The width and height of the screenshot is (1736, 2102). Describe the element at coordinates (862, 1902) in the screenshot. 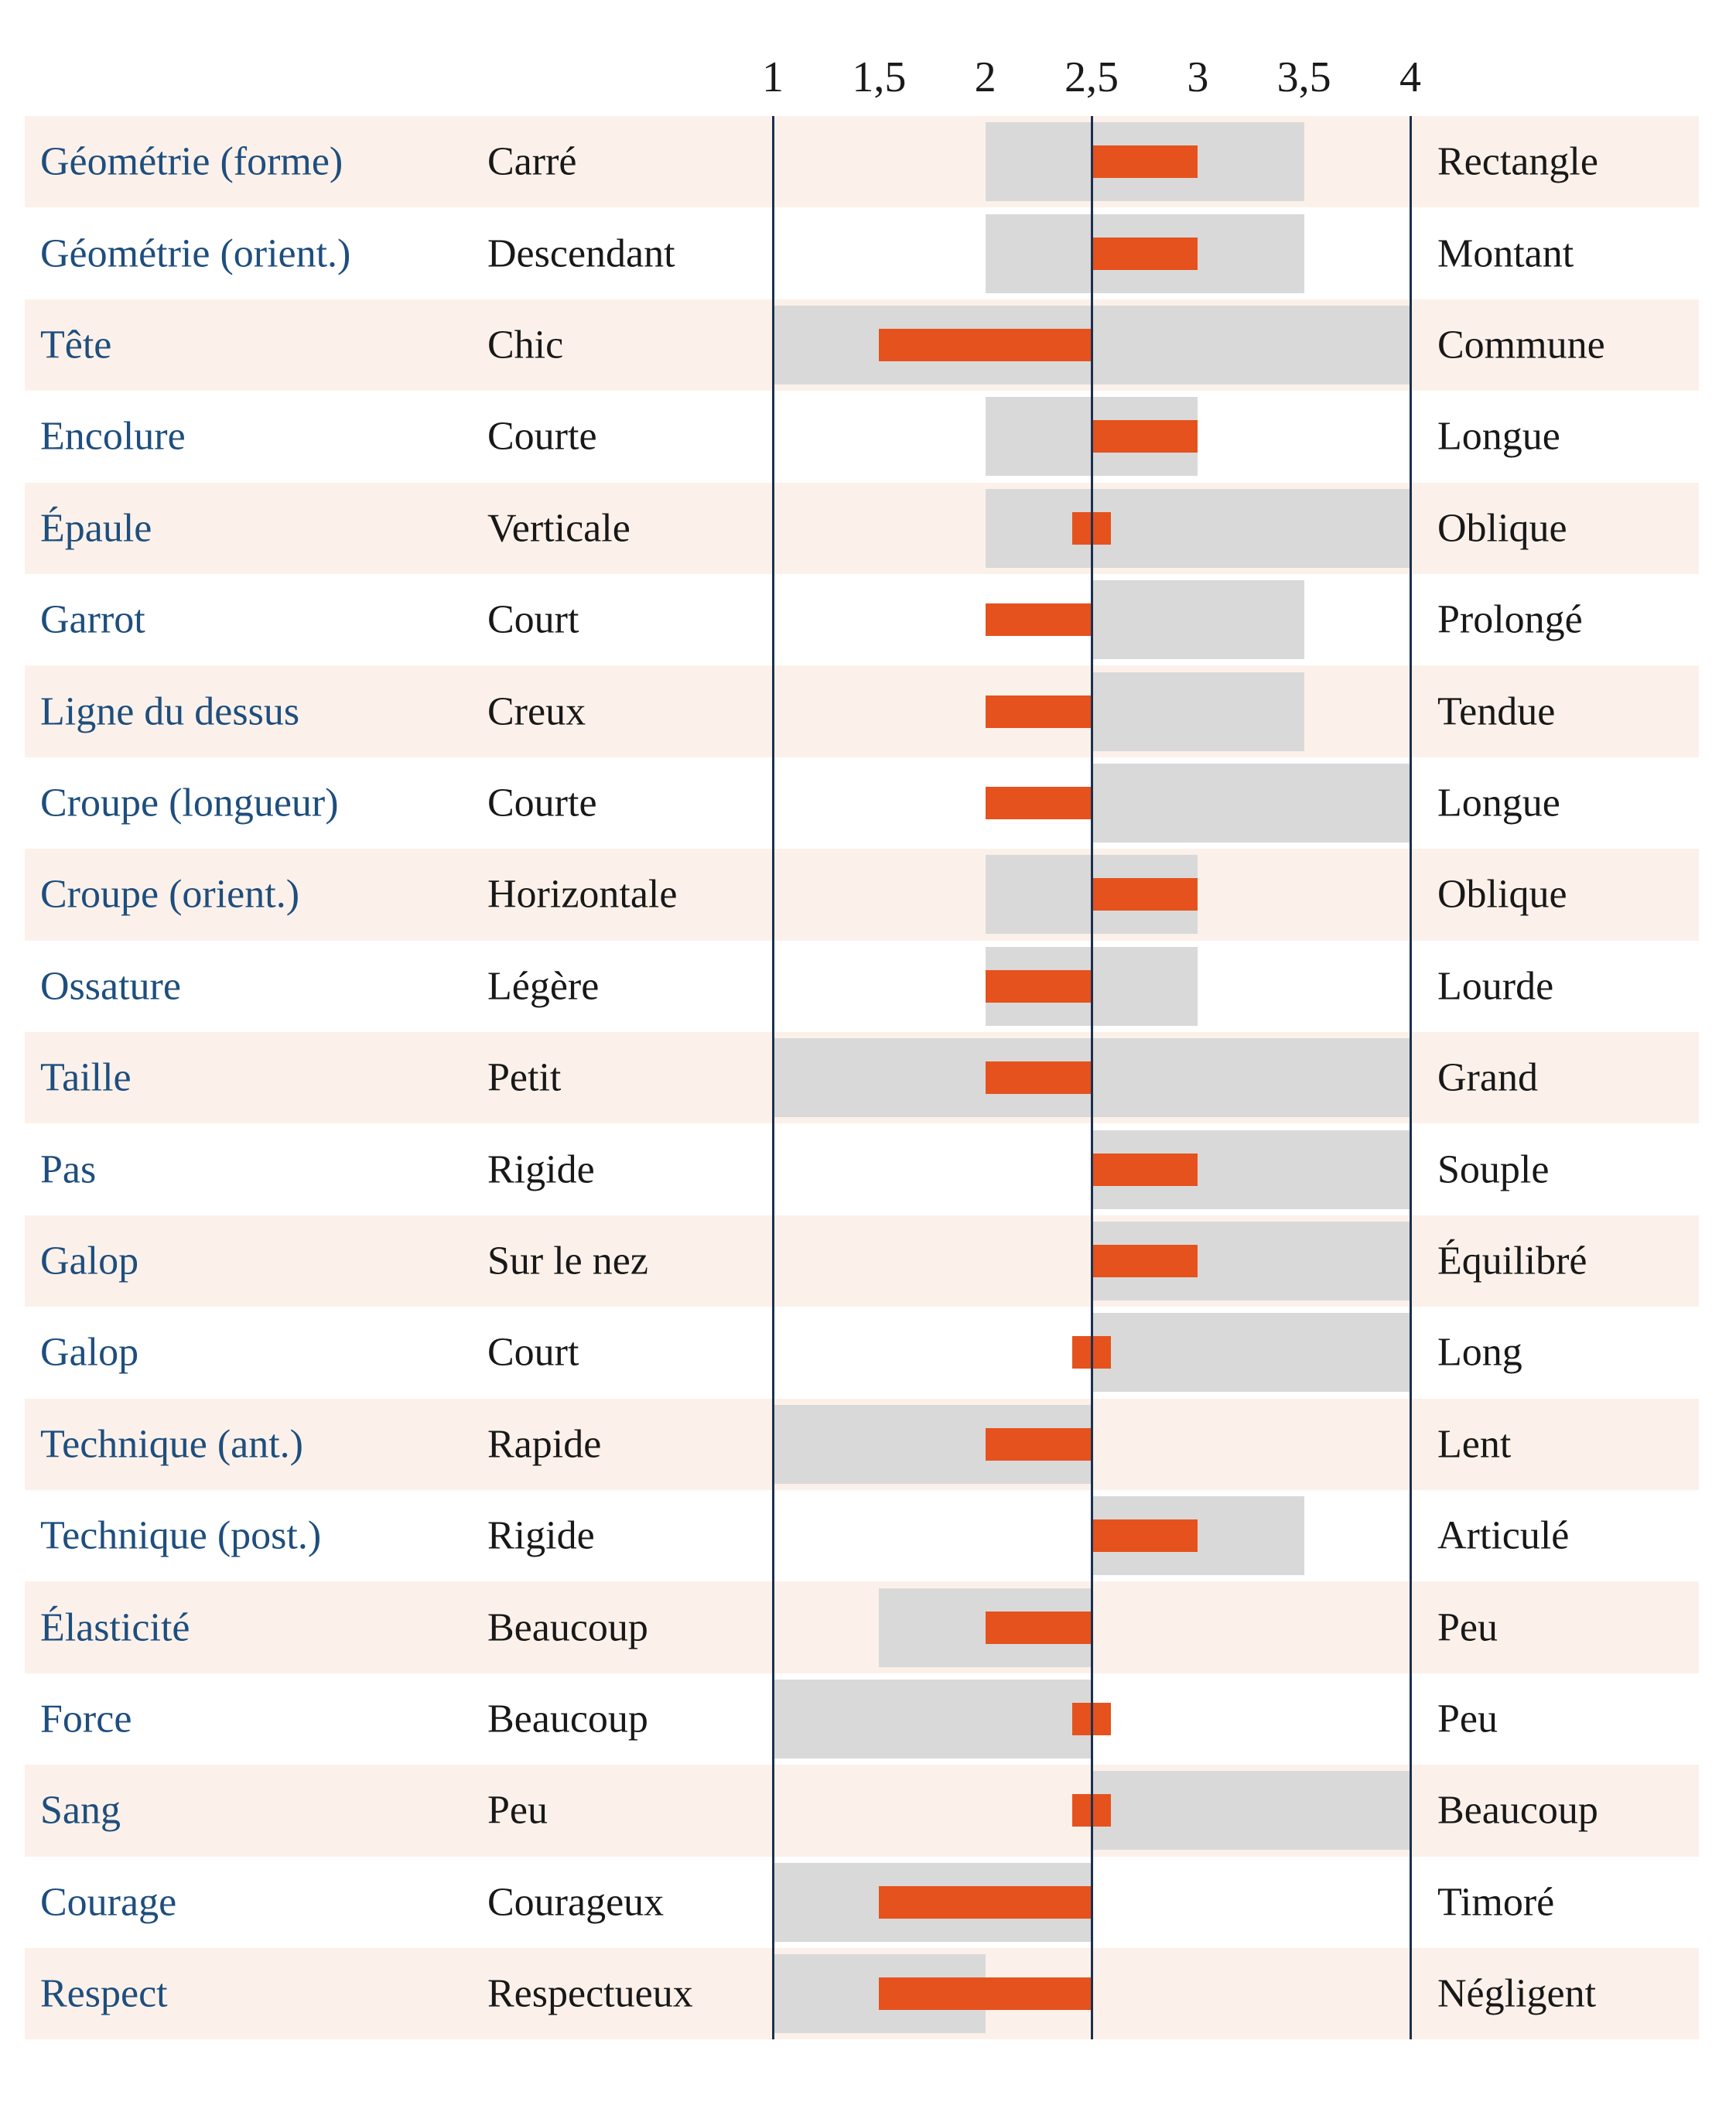

I see `table-row: Courage Courageux Timoré` at that location.